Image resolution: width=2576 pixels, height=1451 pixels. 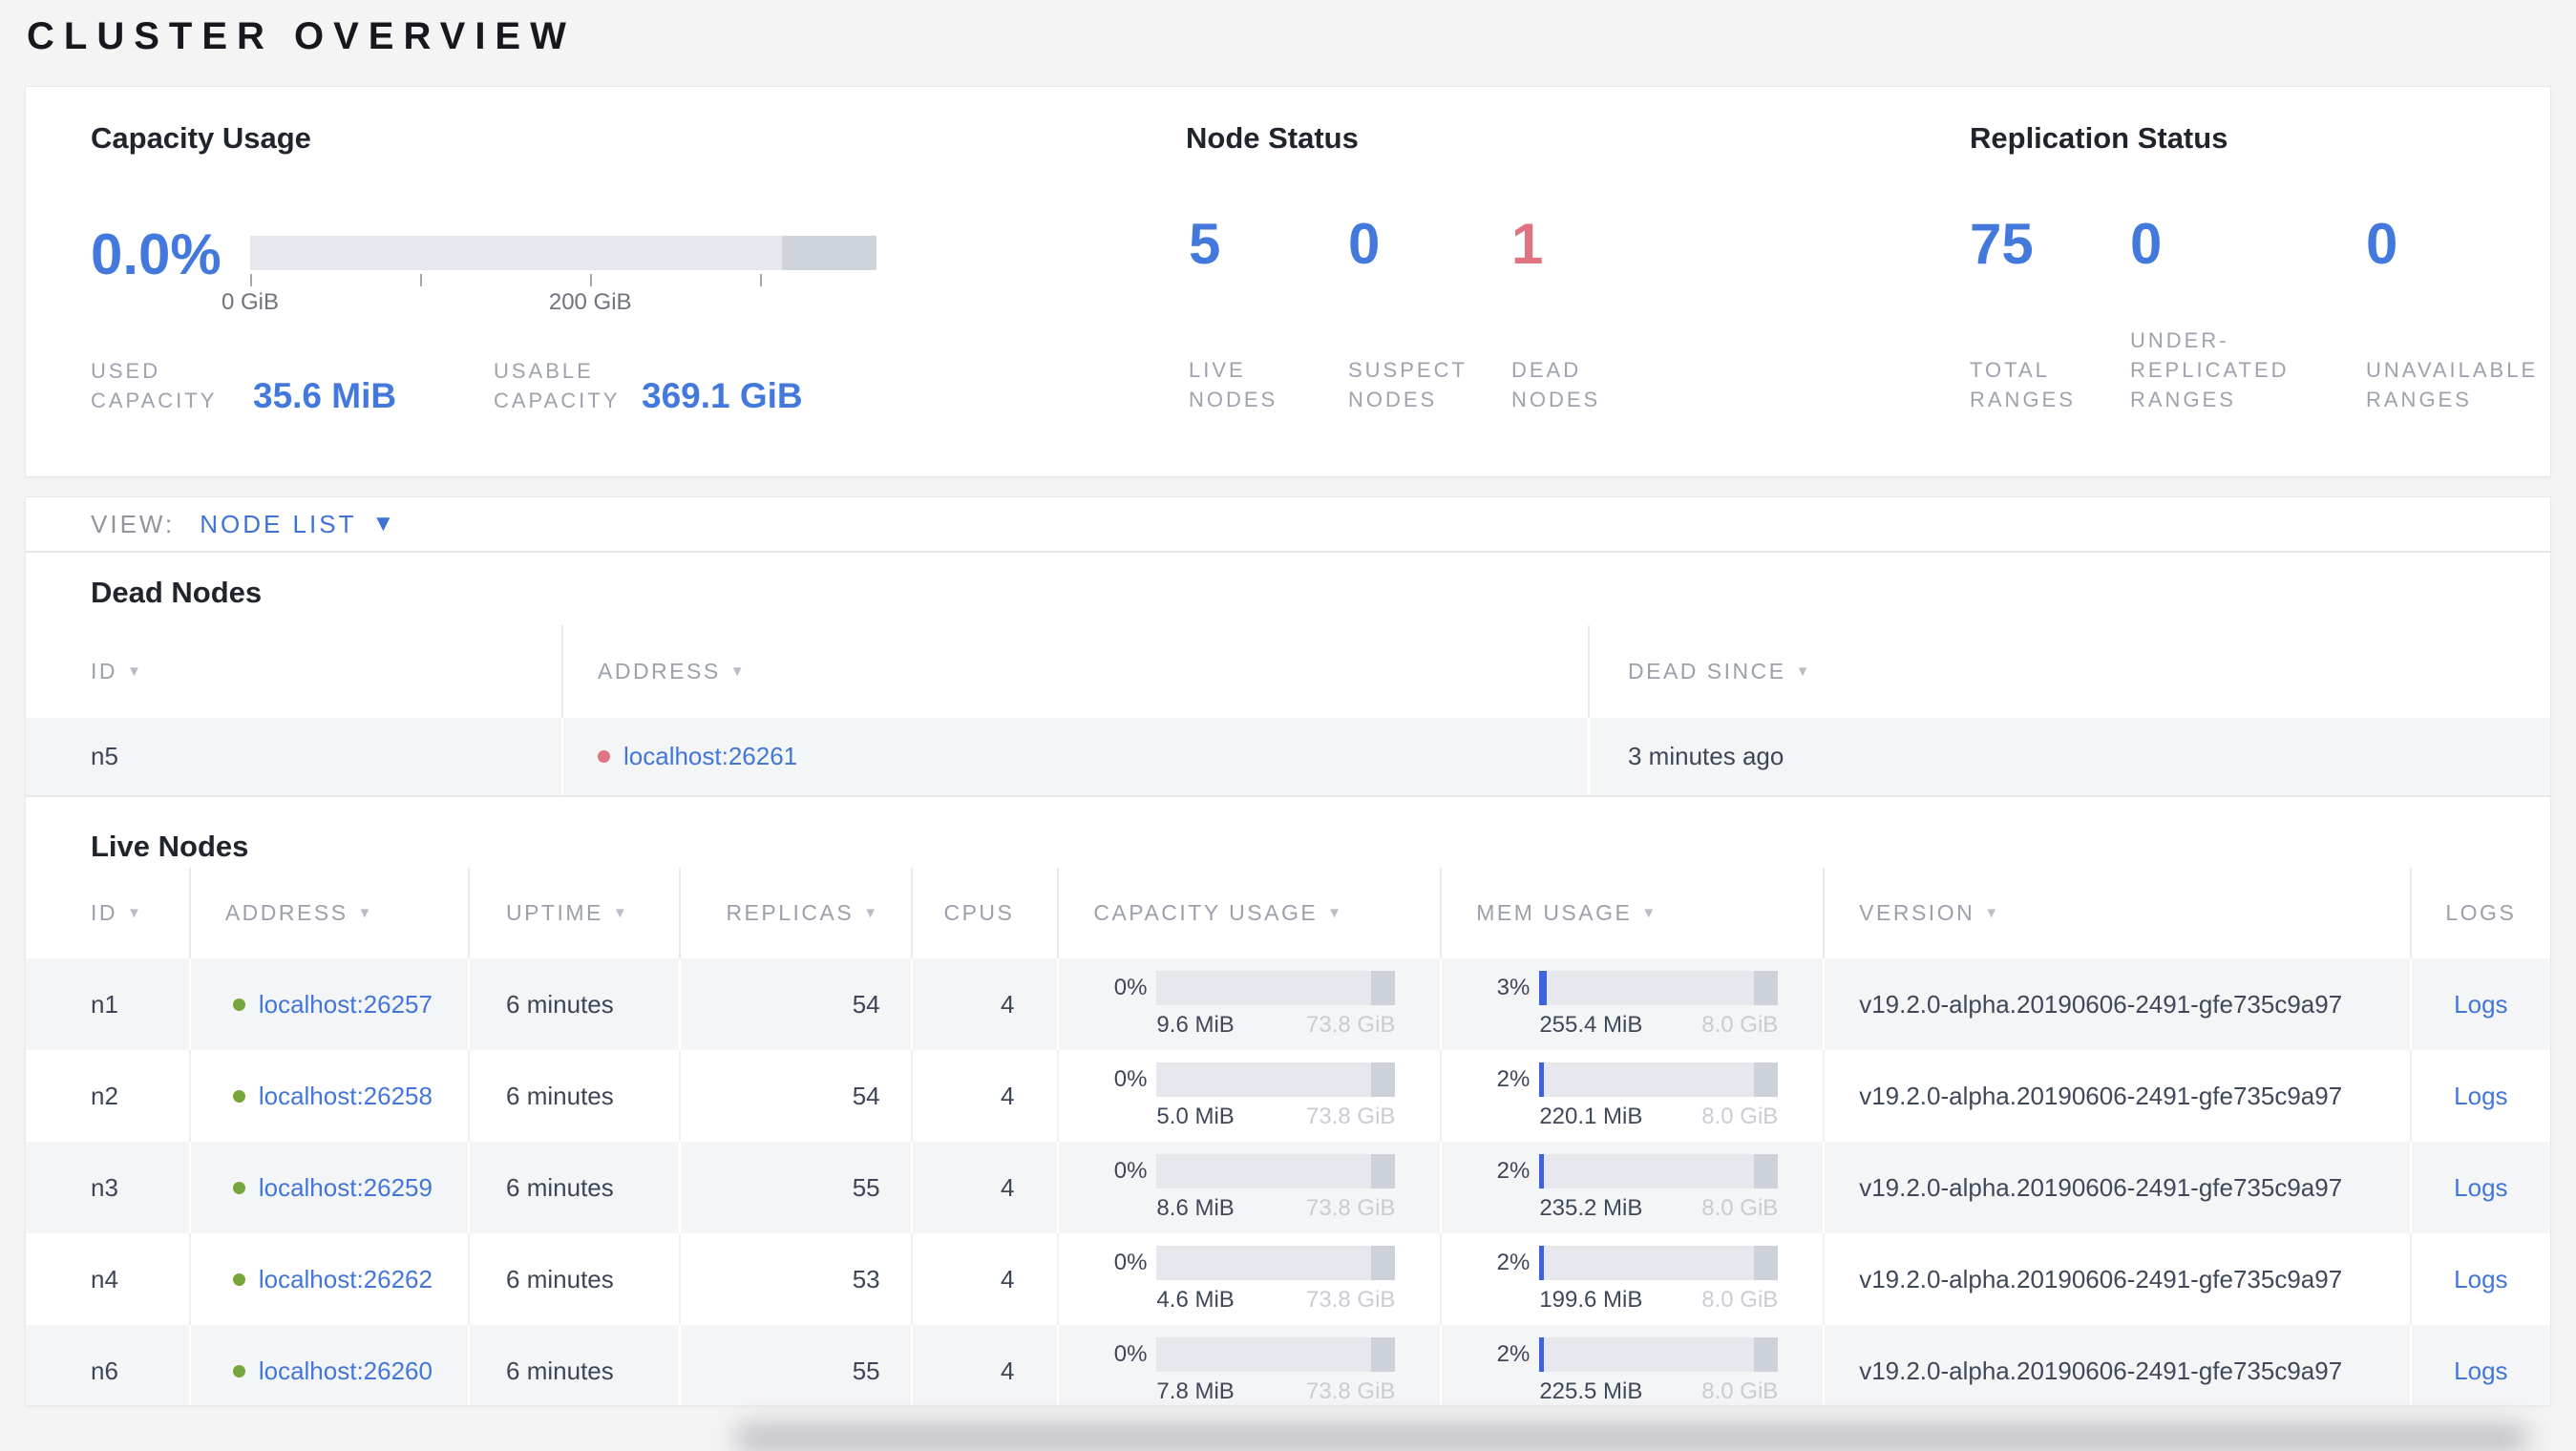 What do you see at coordinates (1205, 244) in the screenshot?
I see `live-nodes-count: 5` at bounding box center [1205, 244].